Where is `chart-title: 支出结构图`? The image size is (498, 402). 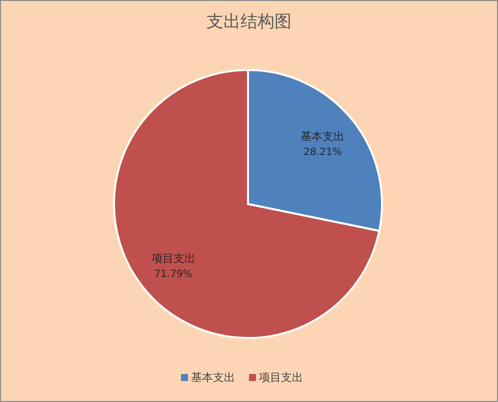 chart-title: 支出结构图 is located at coordinates (249, 22).